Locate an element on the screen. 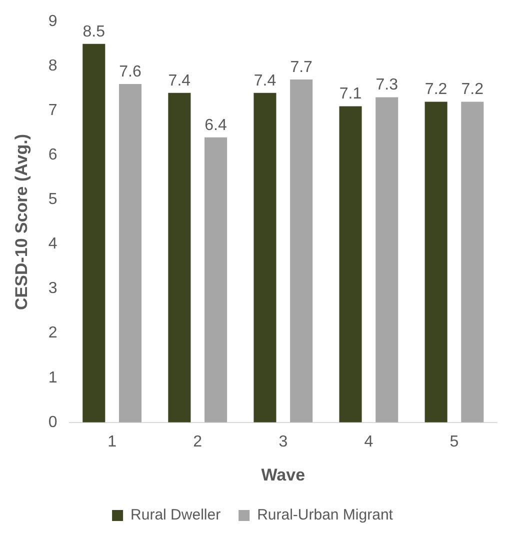 The image size is (507, 539). y-axis-title: CESD-10 Score (Avg.) is located at coordinates (21, 222).